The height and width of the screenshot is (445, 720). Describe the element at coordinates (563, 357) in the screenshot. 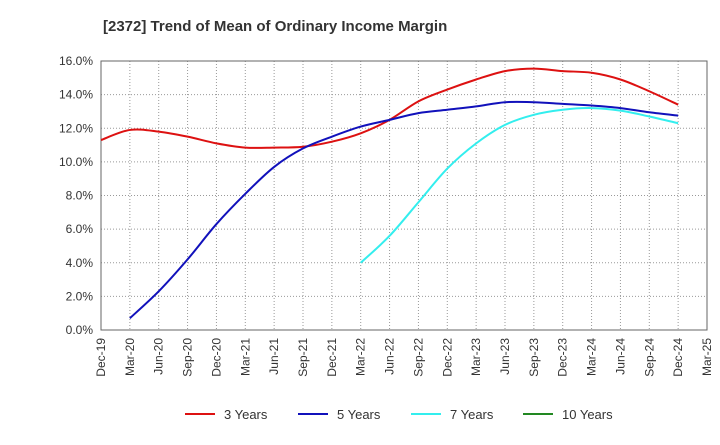

I see `x-tick-label: Dec-23` at that location.